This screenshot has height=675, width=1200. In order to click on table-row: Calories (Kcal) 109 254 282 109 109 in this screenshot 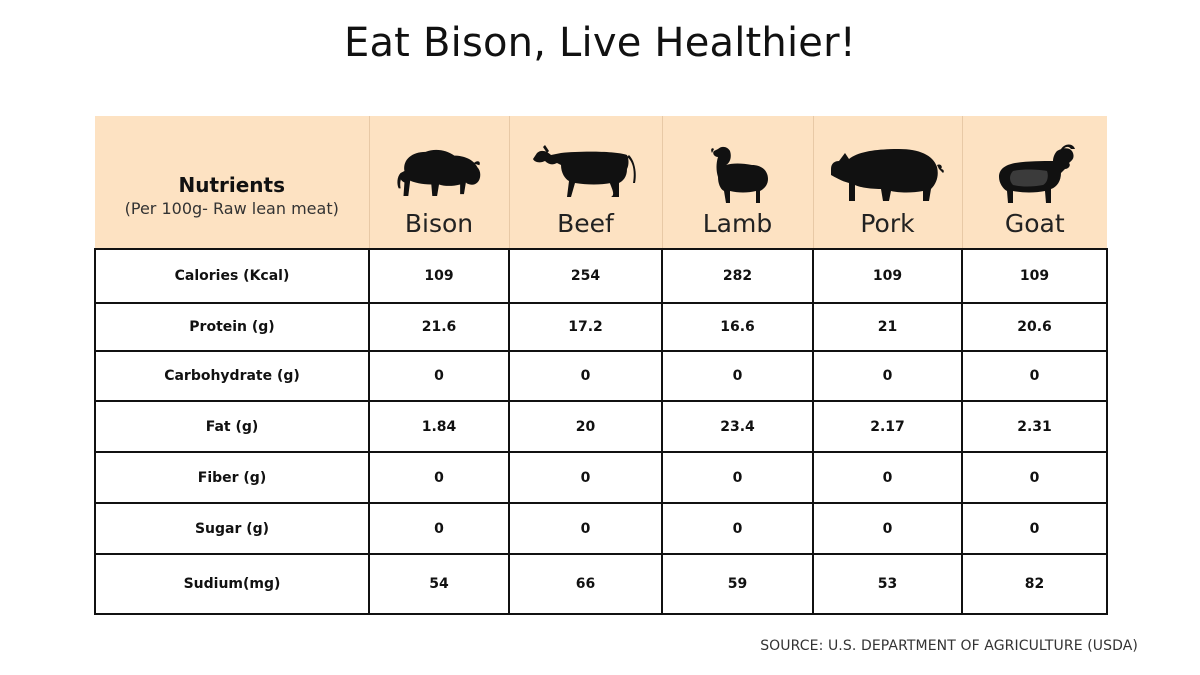, I will do `click(601, 276)`.